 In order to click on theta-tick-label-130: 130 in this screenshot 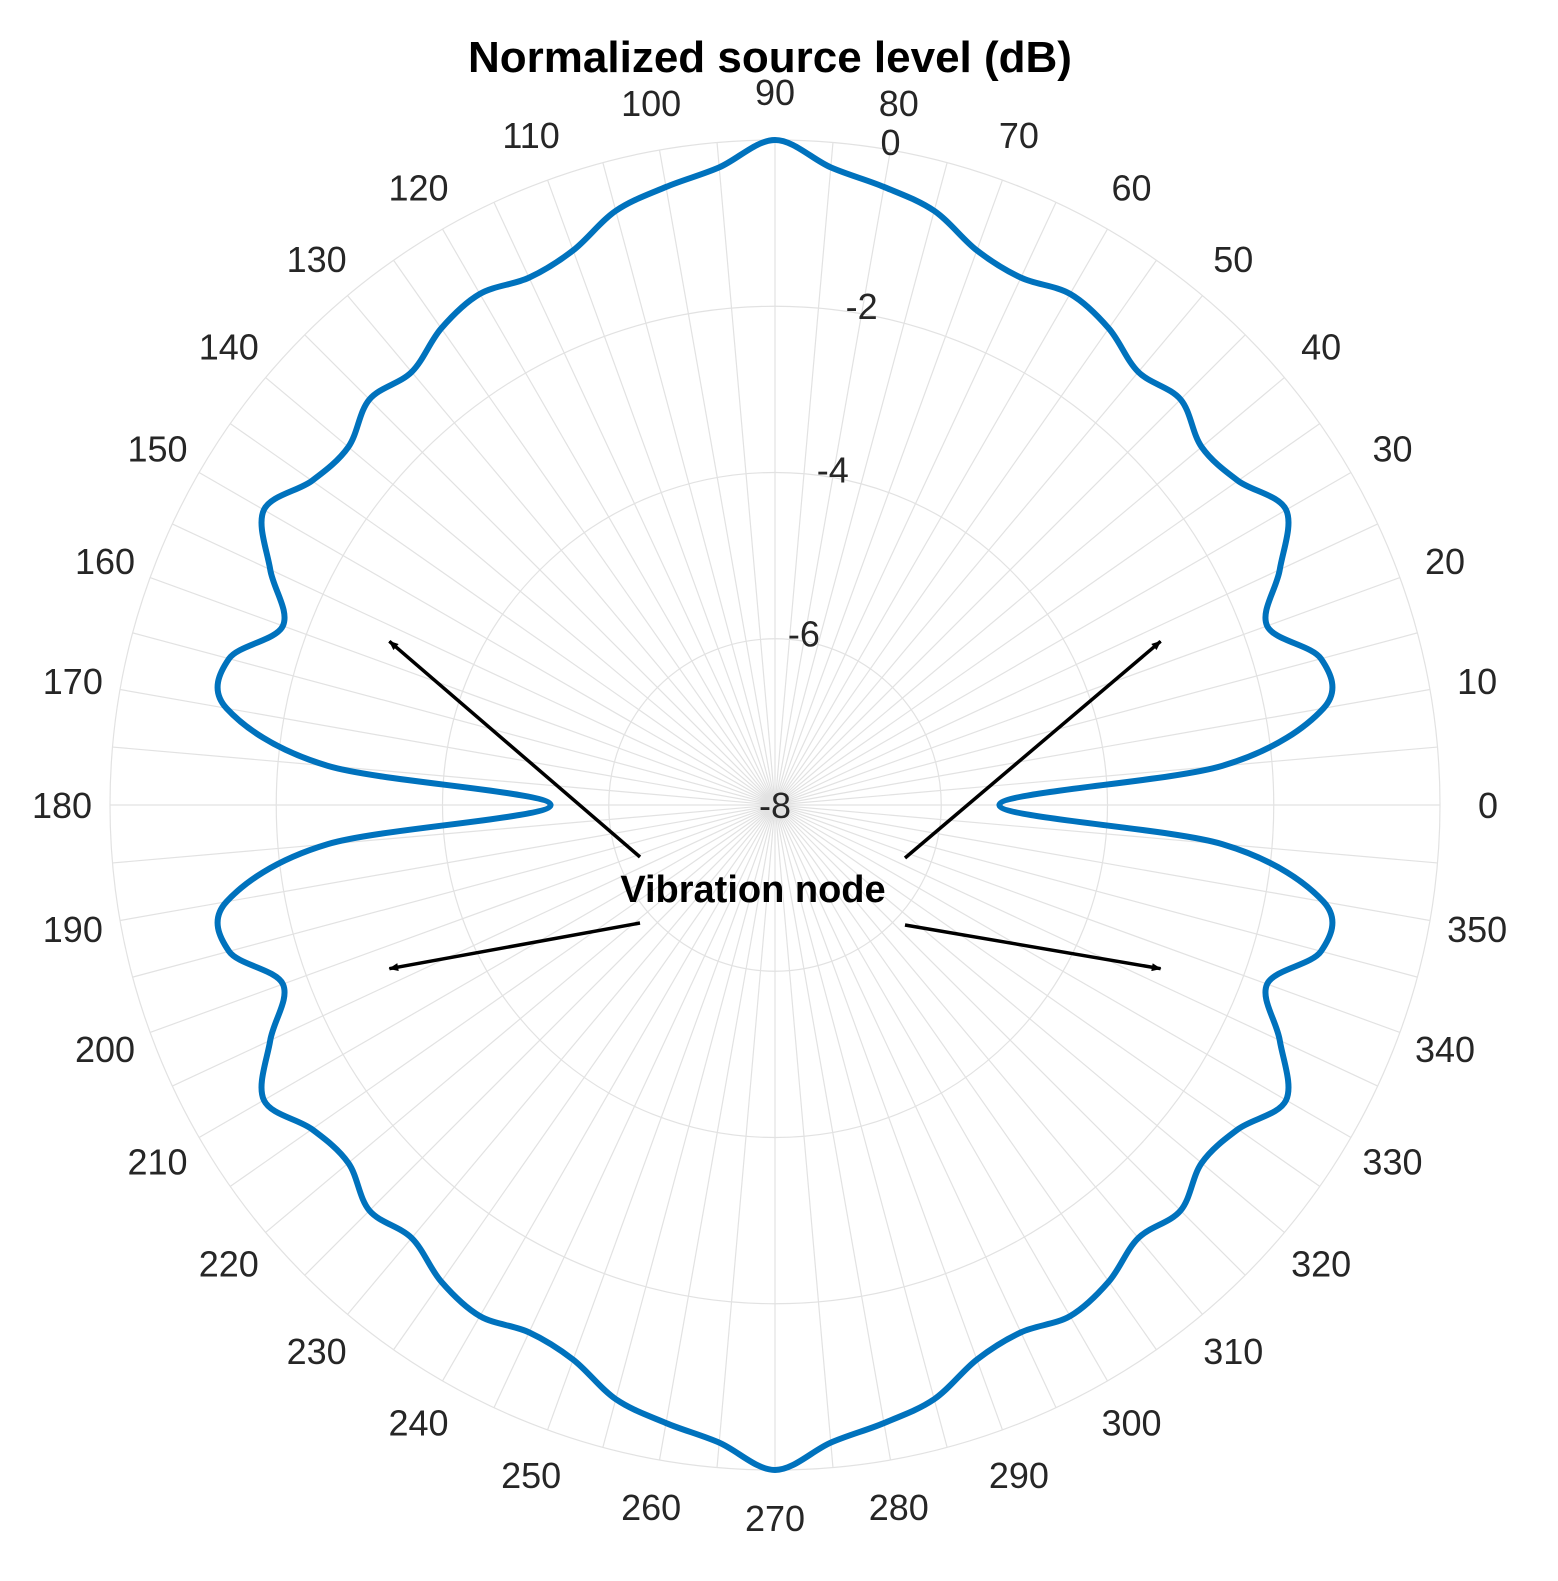, I will do `click(317, 259)`.